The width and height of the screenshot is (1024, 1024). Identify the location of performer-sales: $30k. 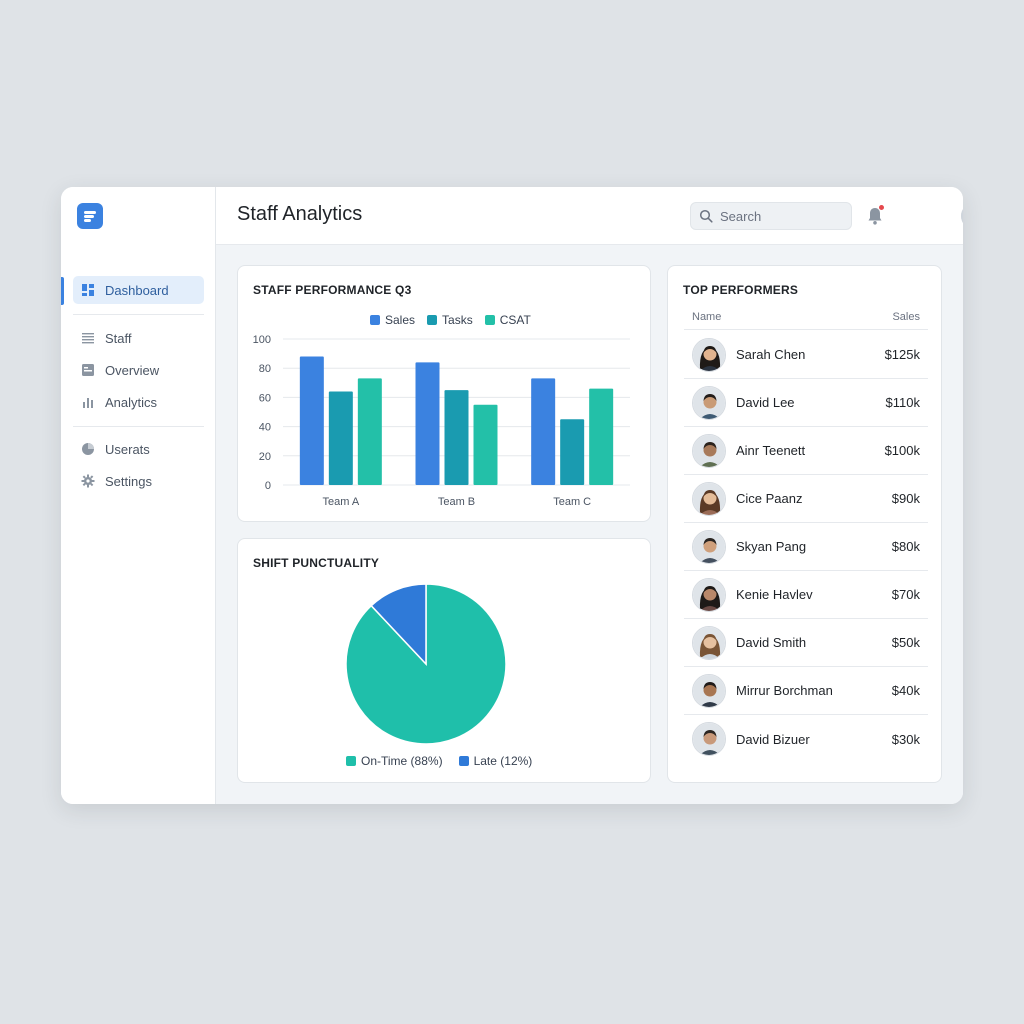
(905, 739).